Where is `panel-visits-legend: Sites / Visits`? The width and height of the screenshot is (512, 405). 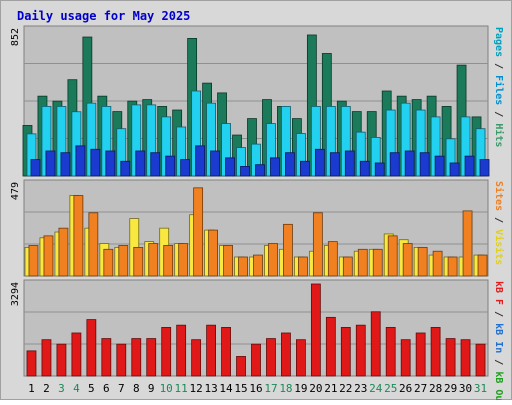 panel-visits-legend: Sites / Visits is located at coordinates (499, 223).